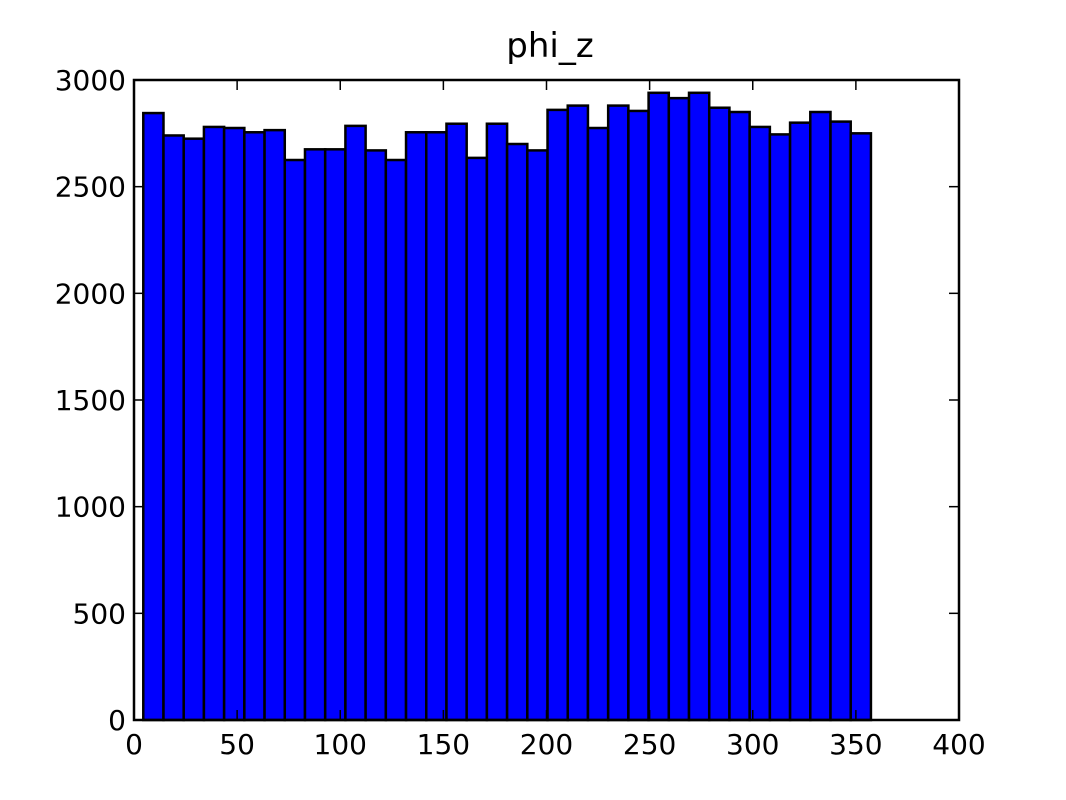 The height and width of the screenshot is (800, 1066). I want to click on y-tick-label-3: 1500, so click(90, 400).